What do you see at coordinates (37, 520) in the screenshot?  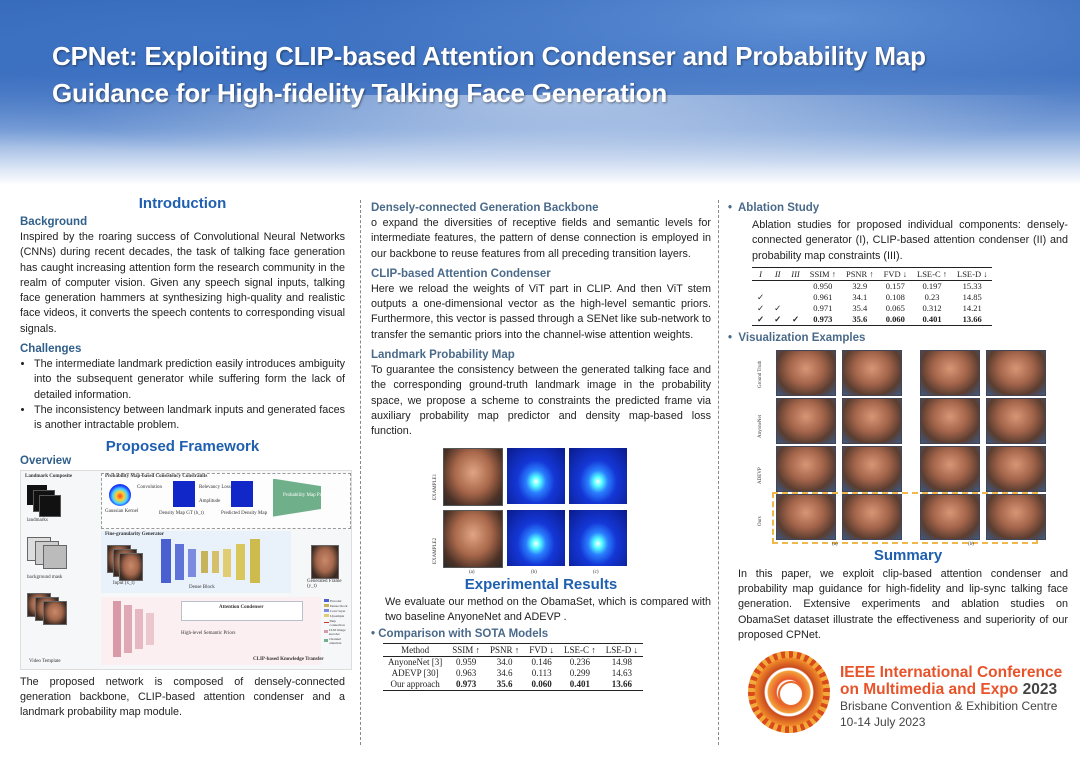 I see `diagram-label: landmarks` at bounding box center [37, 520].